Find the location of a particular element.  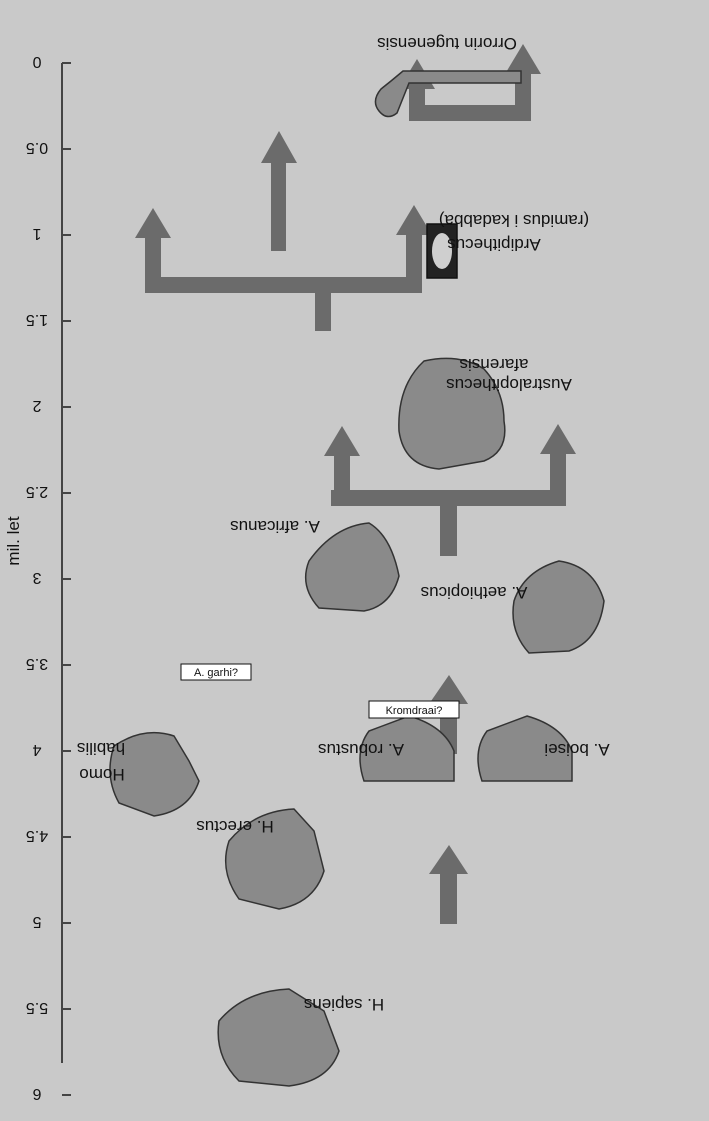

axis-tick-label: 1.5 is located at coordinates (37, 319).